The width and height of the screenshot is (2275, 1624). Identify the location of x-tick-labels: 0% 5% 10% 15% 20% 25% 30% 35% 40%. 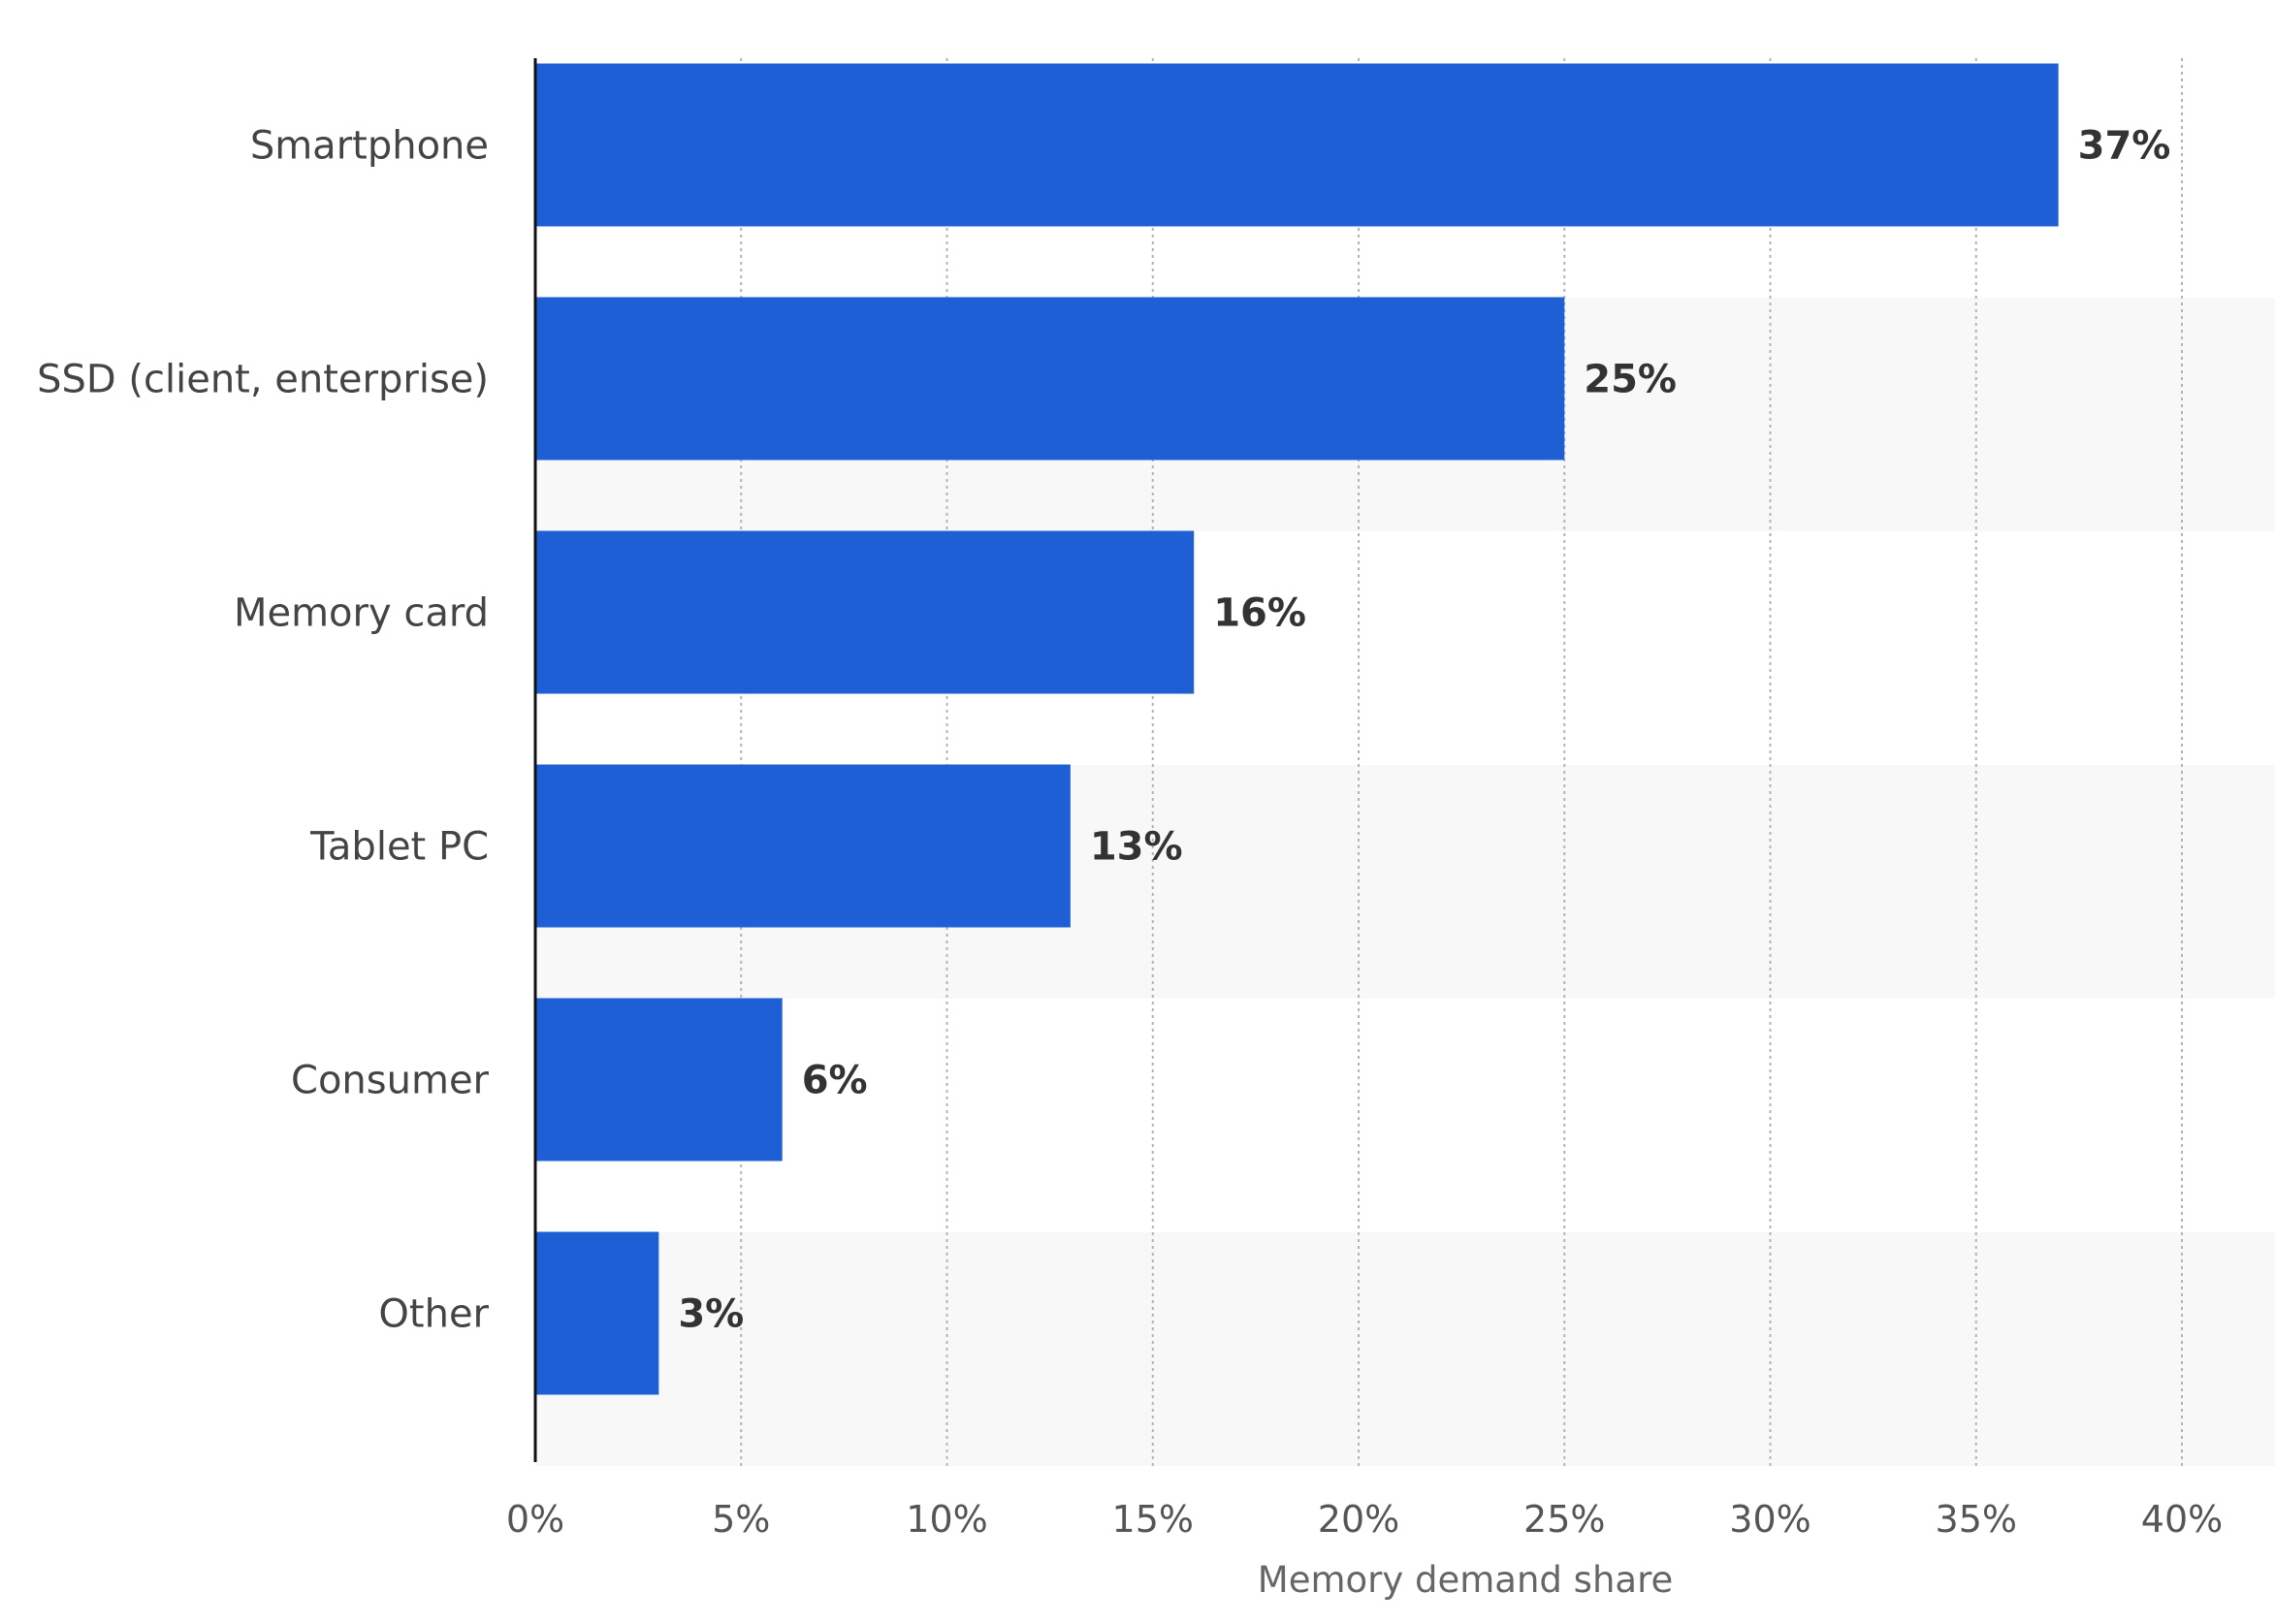
(1364, 1519).